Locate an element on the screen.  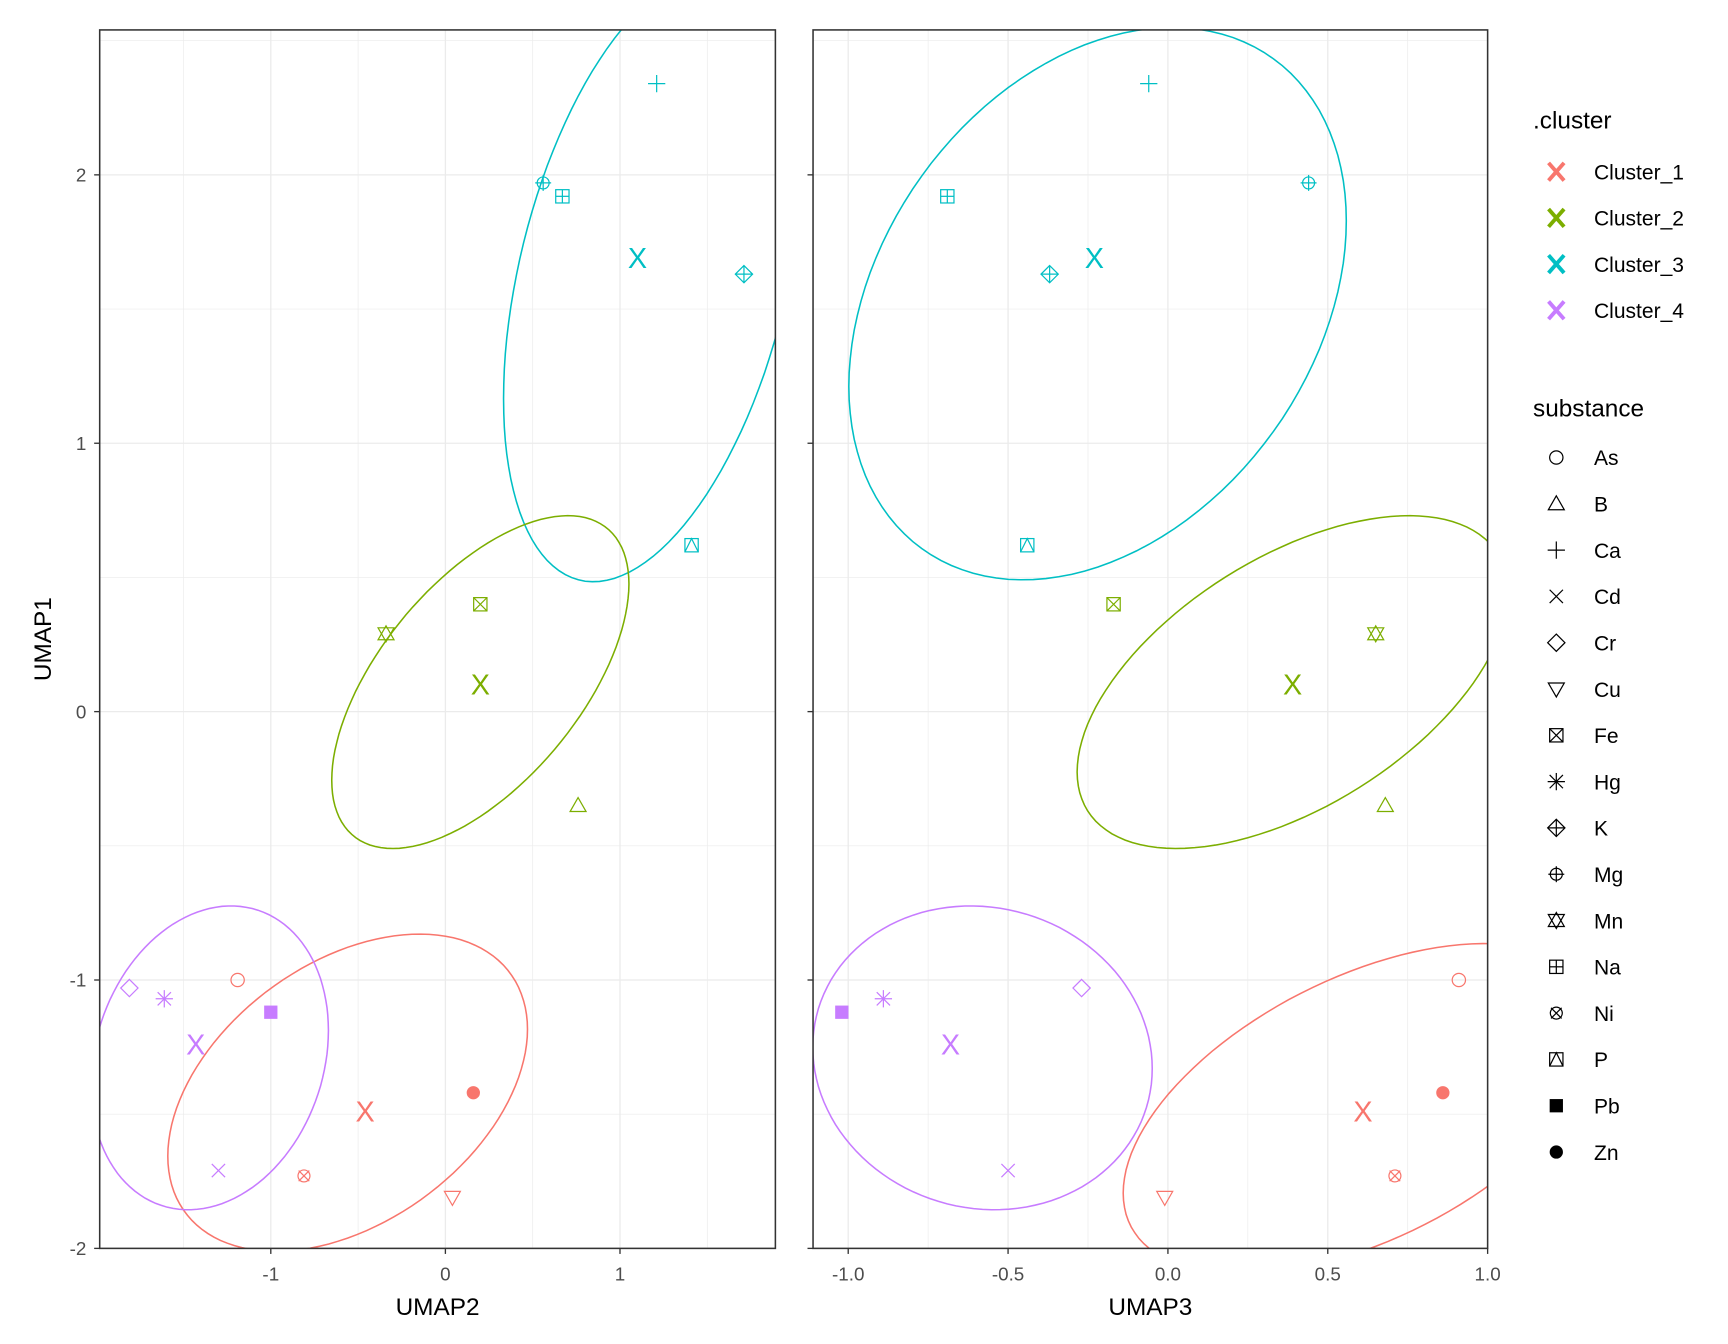
legend-label: Fe is located at coordinates (1606, 736).